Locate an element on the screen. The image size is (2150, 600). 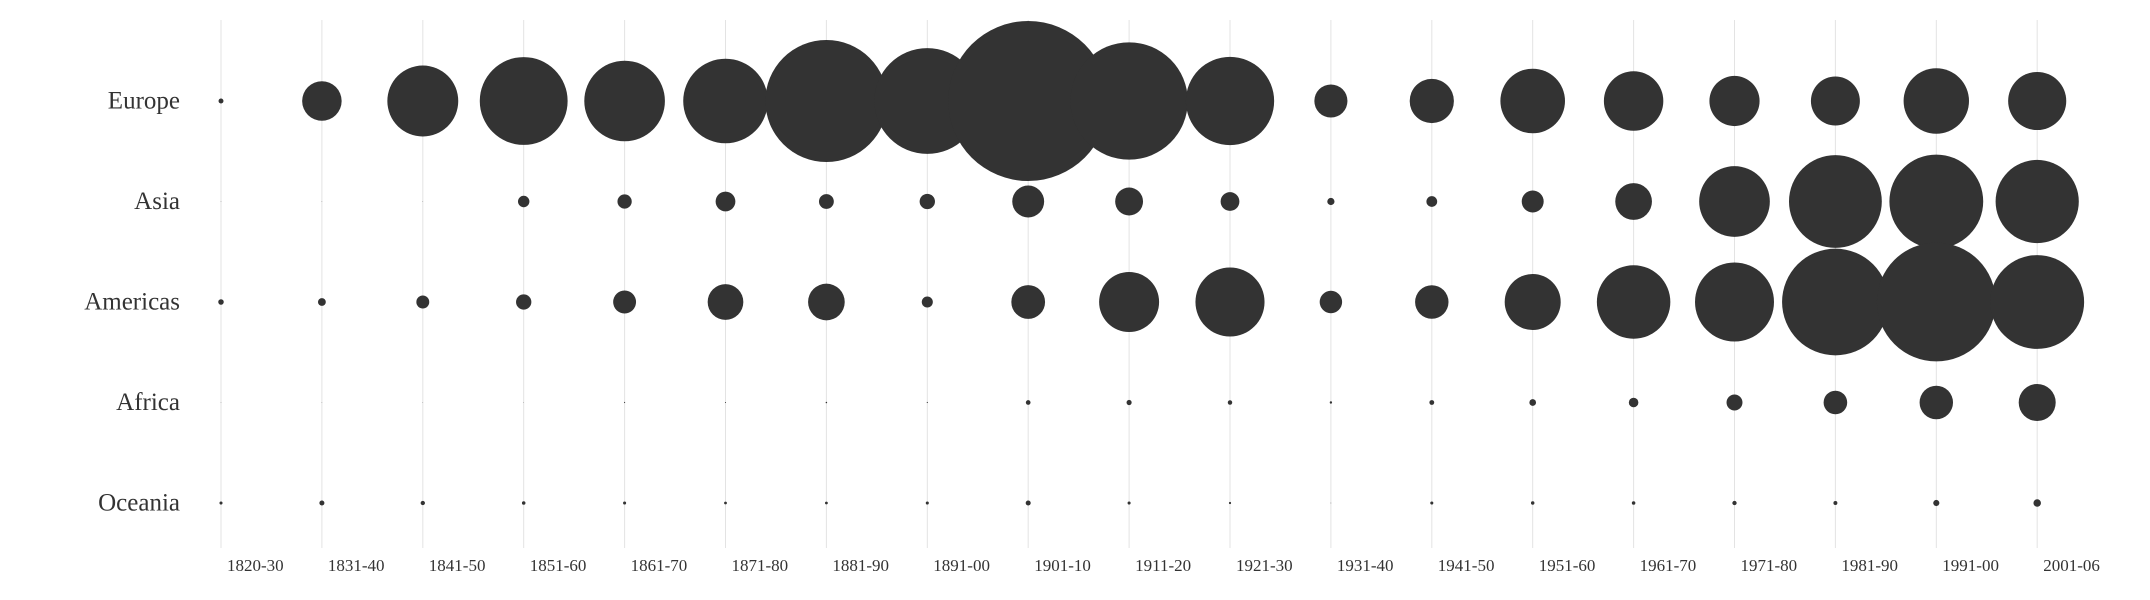
period-label-1911-20: 1911-20 is located at coordinates (1163, 565).